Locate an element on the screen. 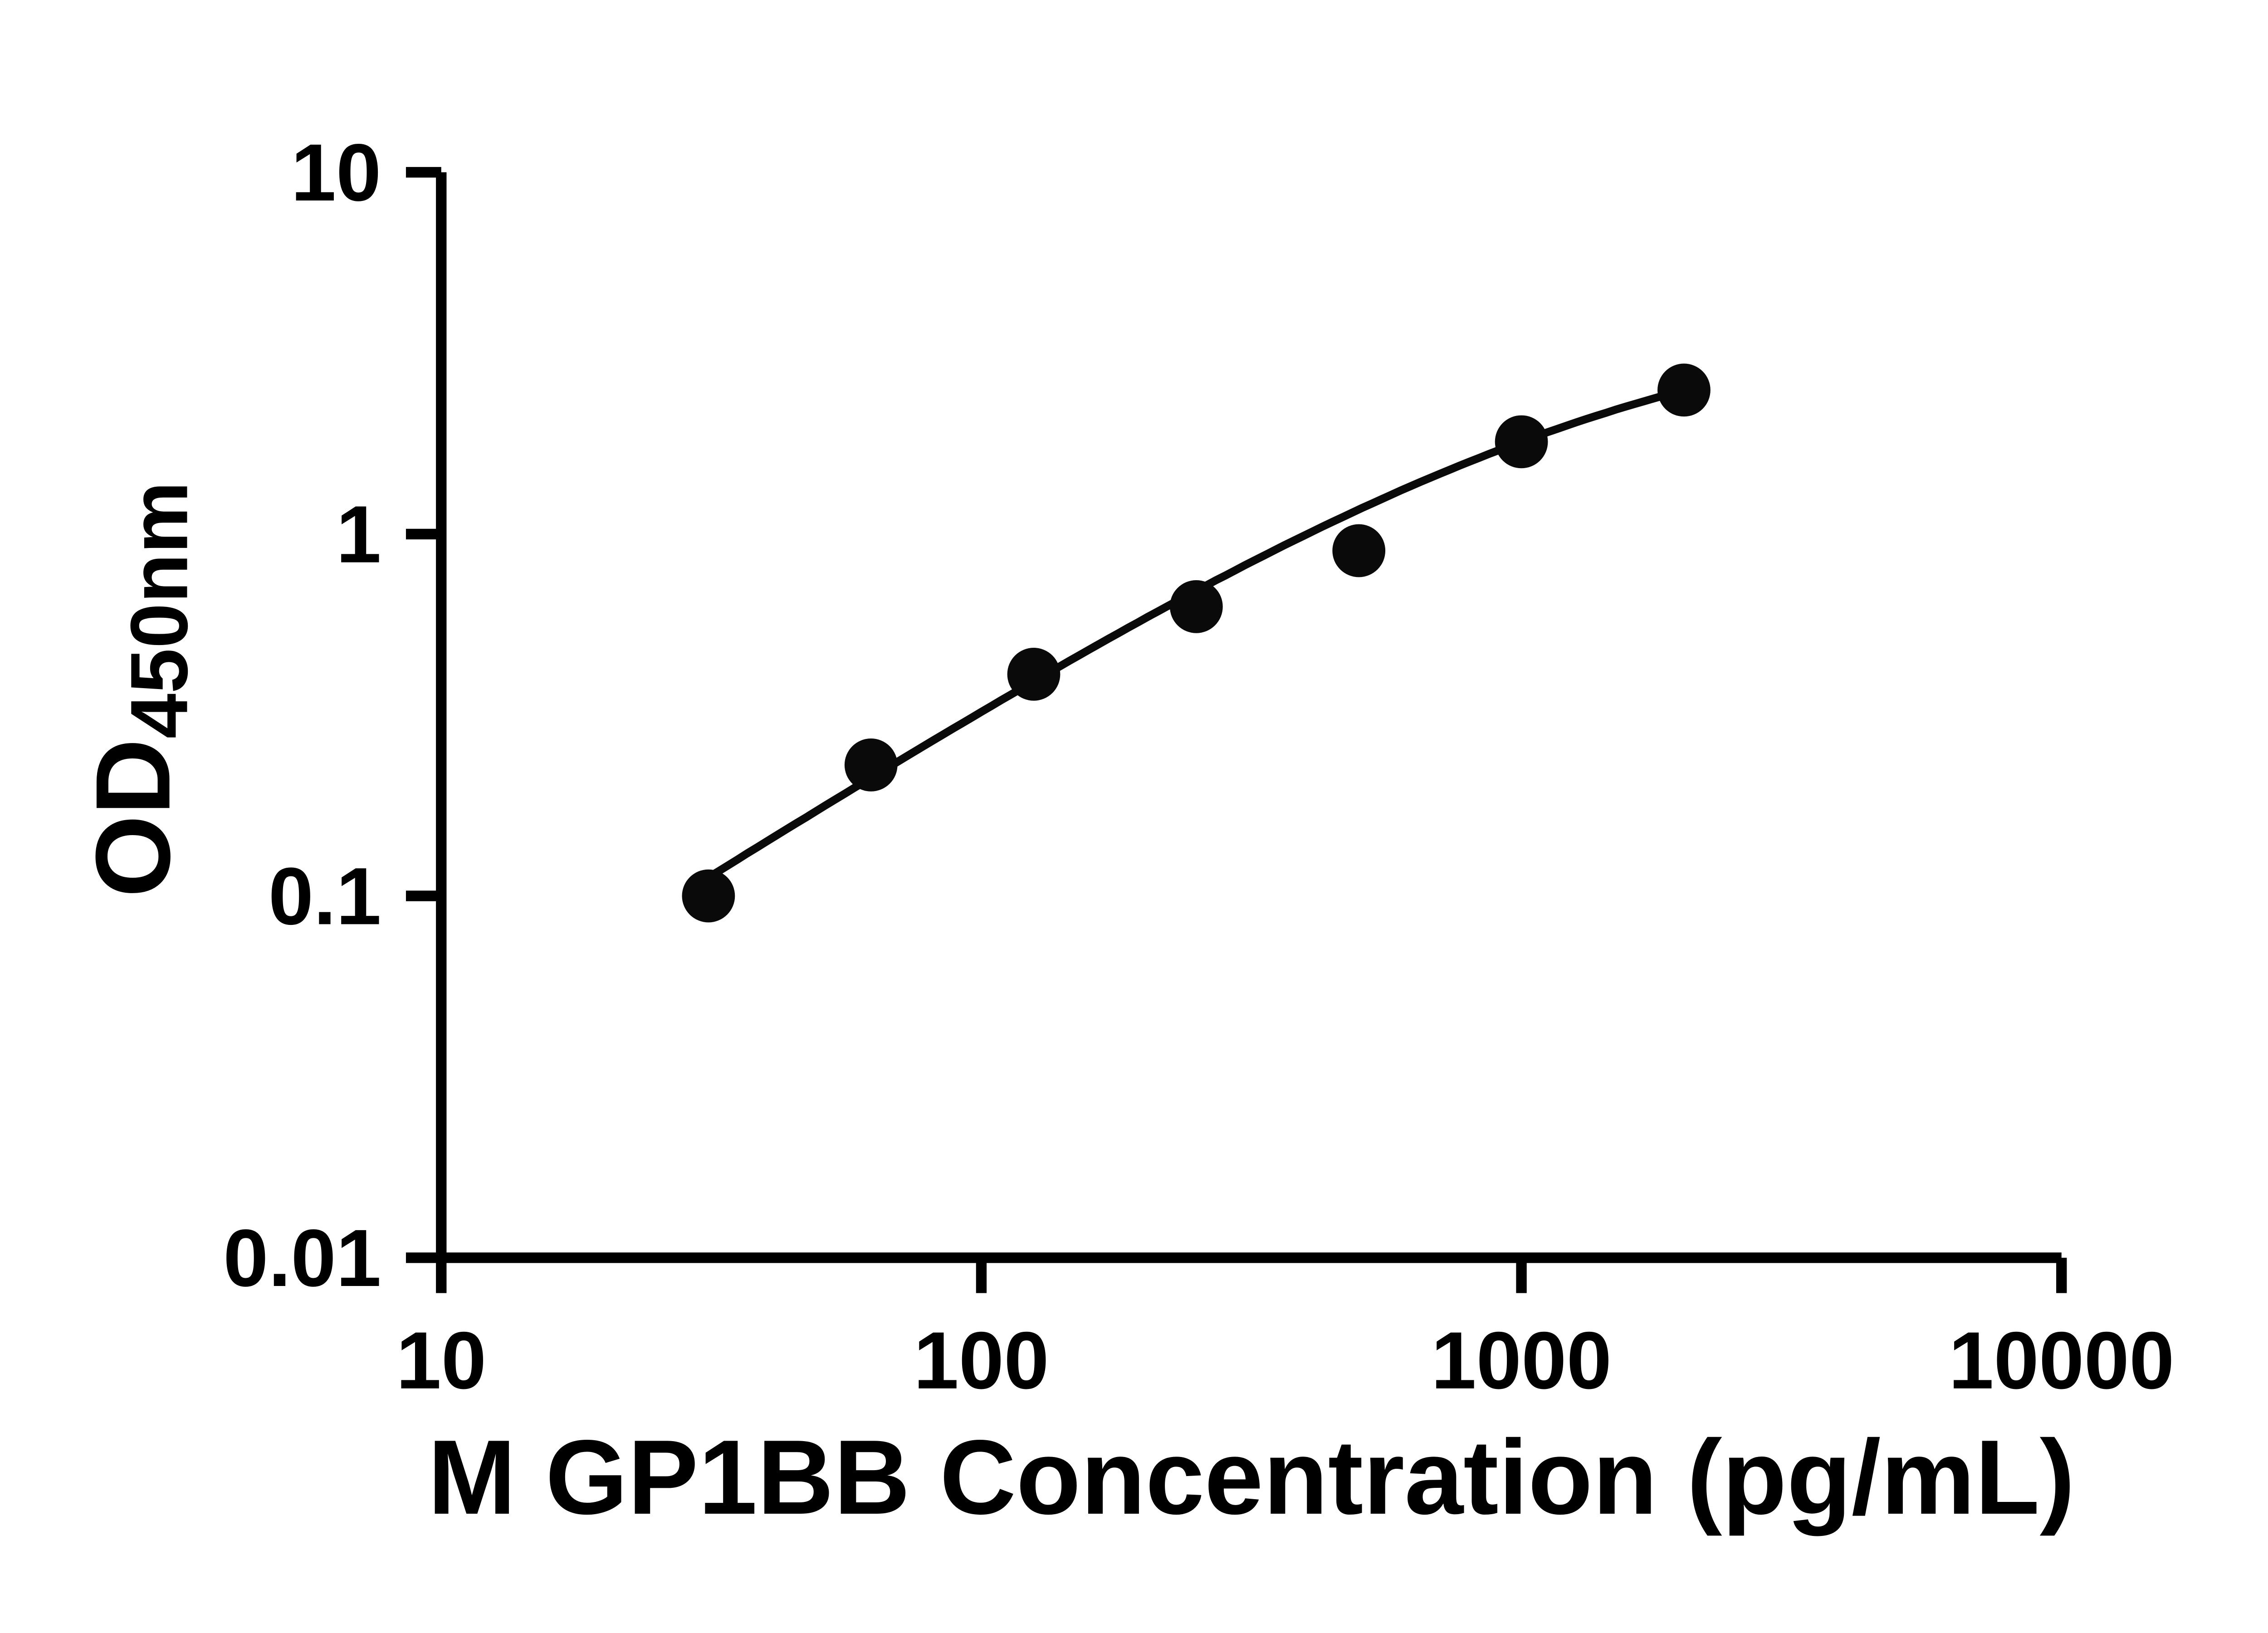 The width and height of the screenshot is (2268, 1633). y-axis-title: OD450nm is located at coordinates (140, 689).